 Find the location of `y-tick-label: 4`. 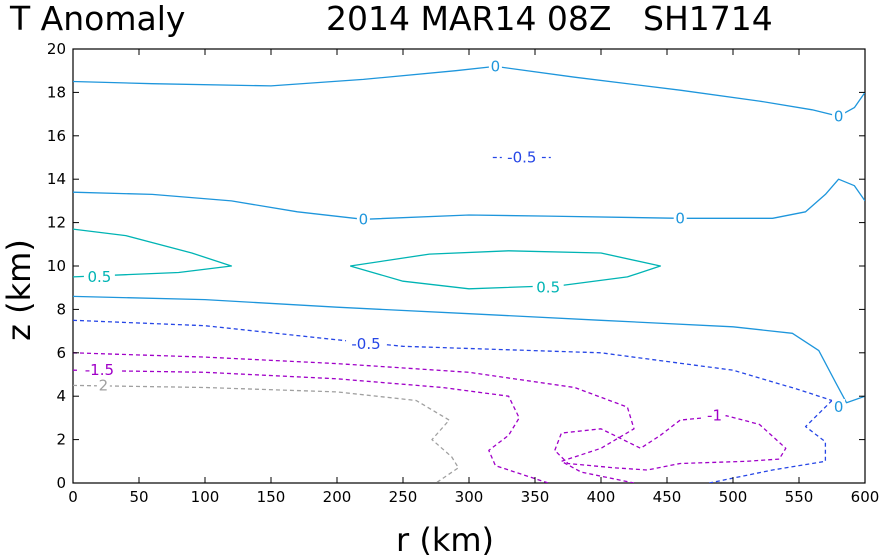

y-tick-label: 4 is located at coordinates (61, 396).